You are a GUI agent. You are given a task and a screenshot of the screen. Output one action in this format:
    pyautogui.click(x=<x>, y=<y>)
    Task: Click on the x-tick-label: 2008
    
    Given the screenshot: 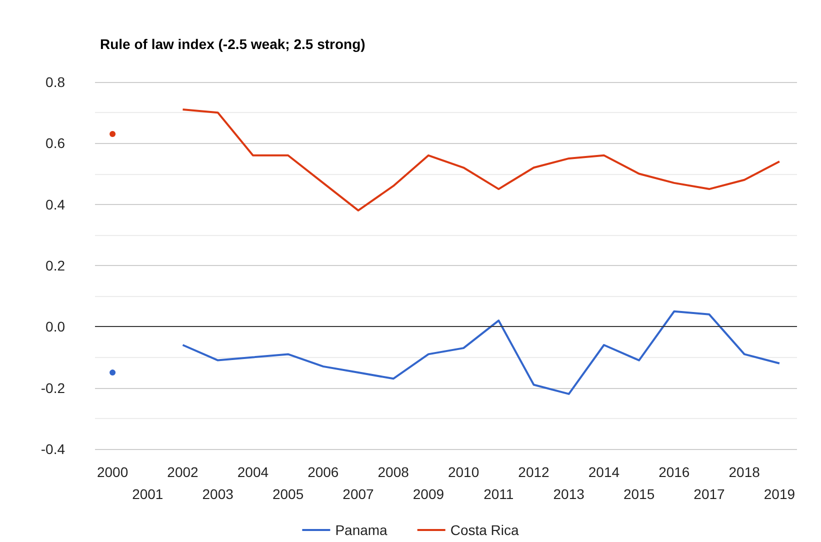 What is the action you would take?
    pyautogui.click(x=394, y=472)
    